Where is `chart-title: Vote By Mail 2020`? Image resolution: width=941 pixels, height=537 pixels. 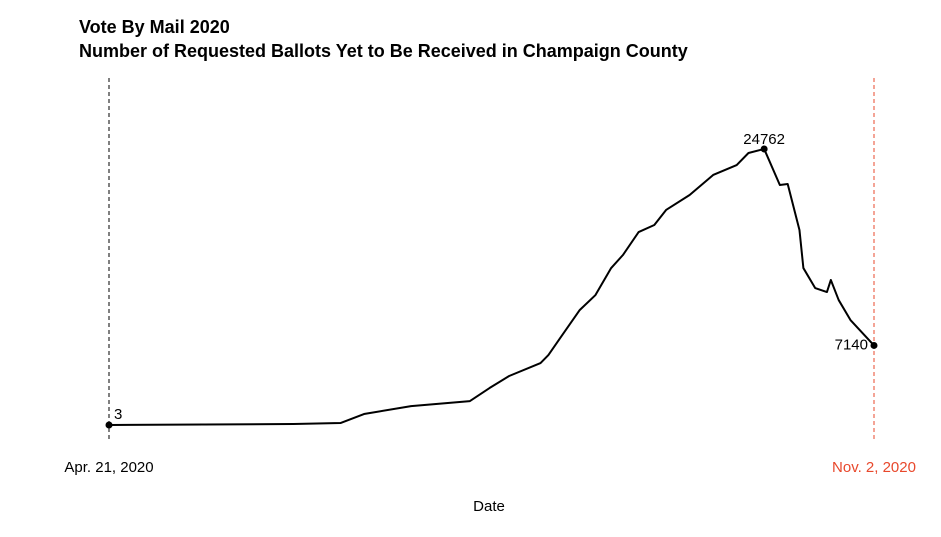
chart-title: Vote By Mail 2020 is located at coordinates (154, 27).